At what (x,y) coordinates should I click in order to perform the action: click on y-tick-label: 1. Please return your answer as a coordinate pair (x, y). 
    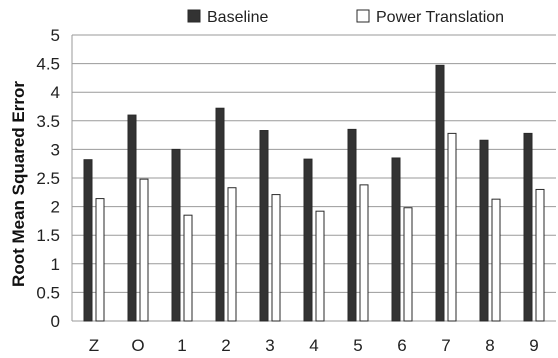
    Looking at the image, I should click on (55, 264).